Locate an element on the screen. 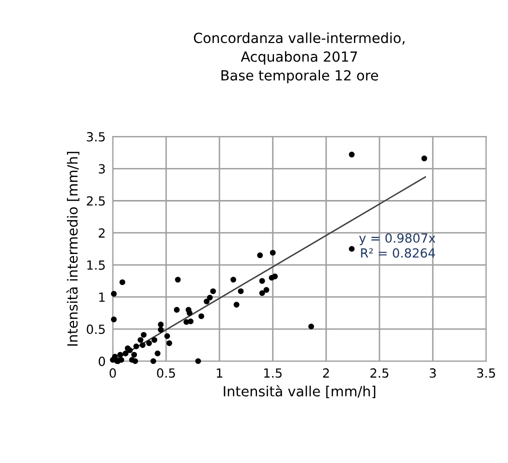 The image size is (508, 463). y-tick-label: 0 is located at coordinates (101, 361).